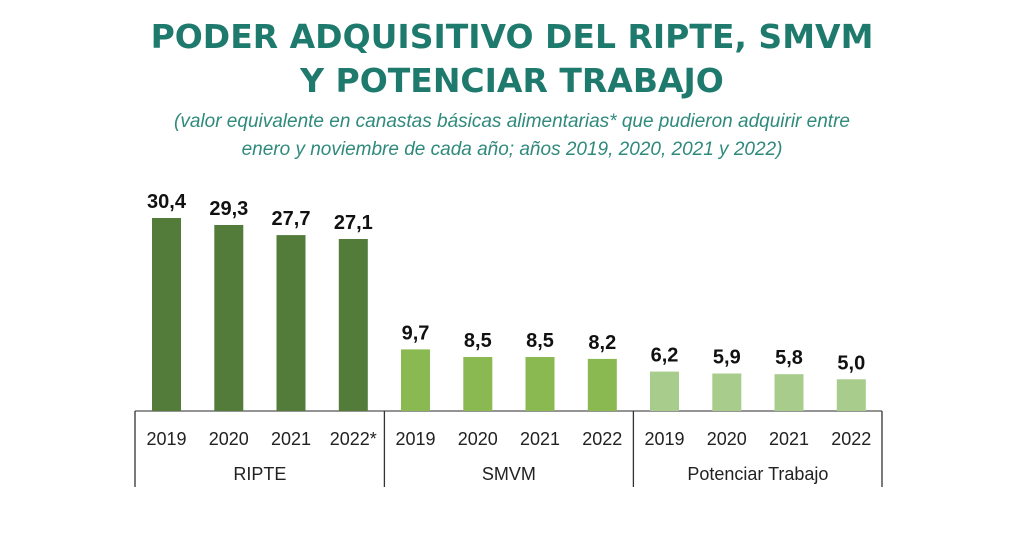 The width and height of the screenshot is (1024, 550). What do you see at coordinates (512, 36) in the screenshot?
I see `chart-title-line-1: PODER ADQUISITIVO DEL RIPTE, SMVM` at bounding box center [512, 36].